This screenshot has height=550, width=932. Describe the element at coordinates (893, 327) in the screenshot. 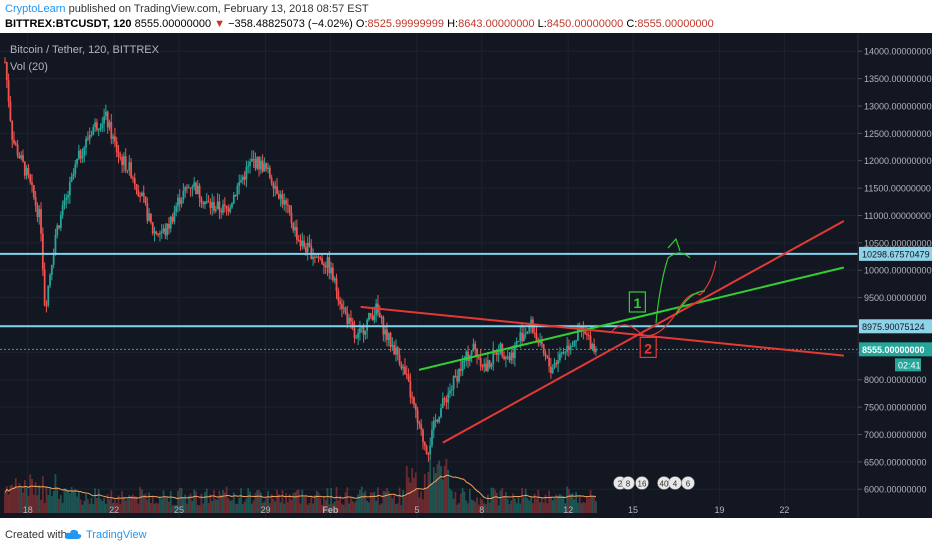

I see `level-price-label: 8975.90075124` at that location.